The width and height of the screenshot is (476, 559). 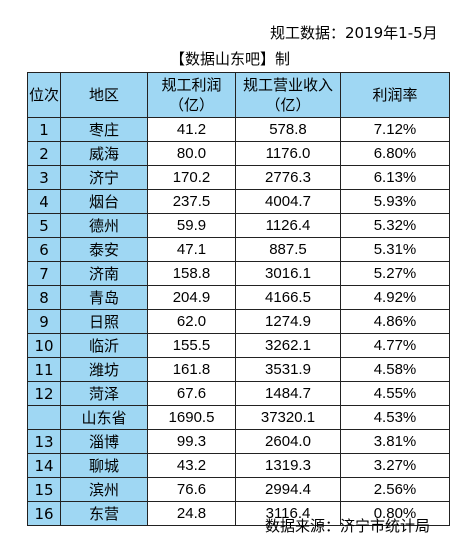 I want to click on cell-region: 德州, so click(x=104, y=225).